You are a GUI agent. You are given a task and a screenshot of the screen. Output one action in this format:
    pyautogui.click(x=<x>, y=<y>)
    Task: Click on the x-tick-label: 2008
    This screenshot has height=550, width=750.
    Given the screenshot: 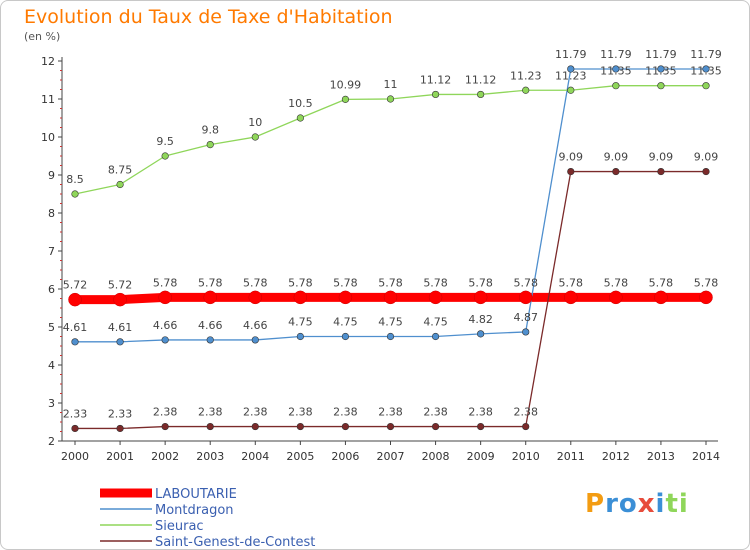 What is the action you would take?
    pyautogui.click(x=436, y=456)
    